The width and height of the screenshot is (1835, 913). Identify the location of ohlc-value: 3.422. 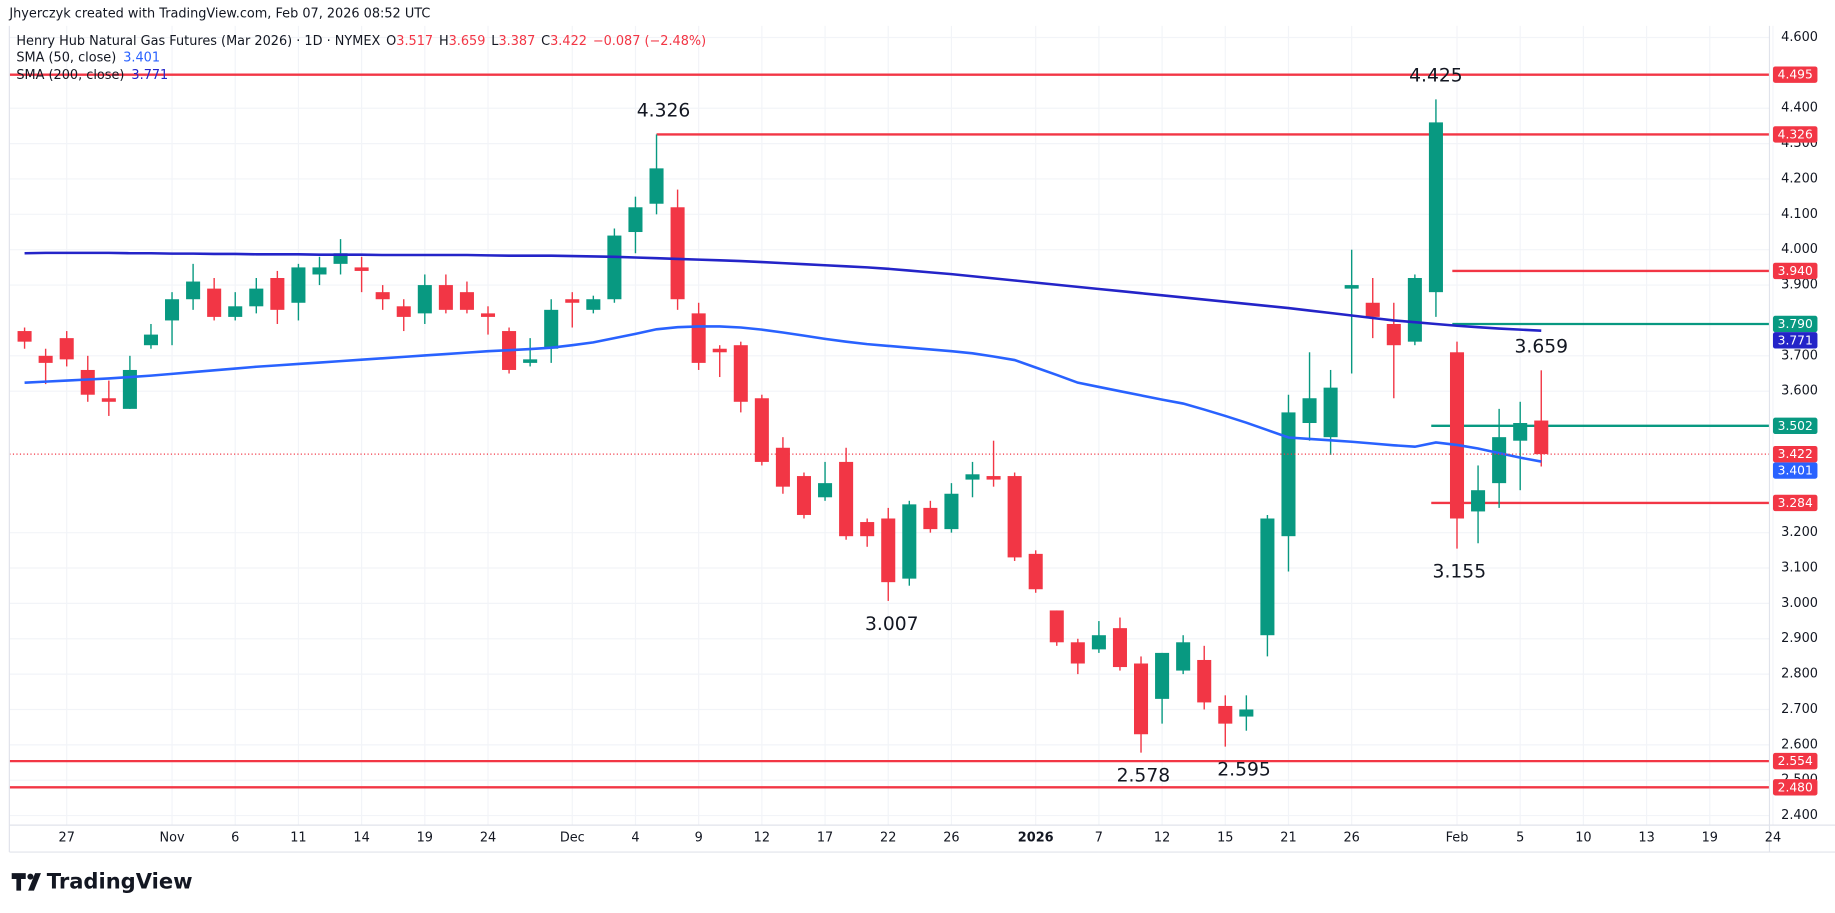
(568, 41).